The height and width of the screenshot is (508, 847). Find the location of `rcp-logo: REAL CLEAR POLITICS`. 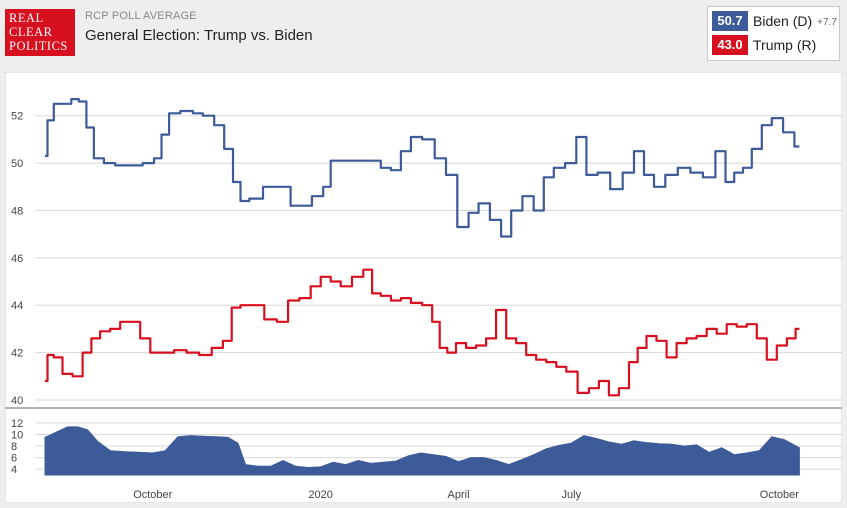

rcp-logo: REAL CLEAR POLITICS is located at coordinates (40, 32).